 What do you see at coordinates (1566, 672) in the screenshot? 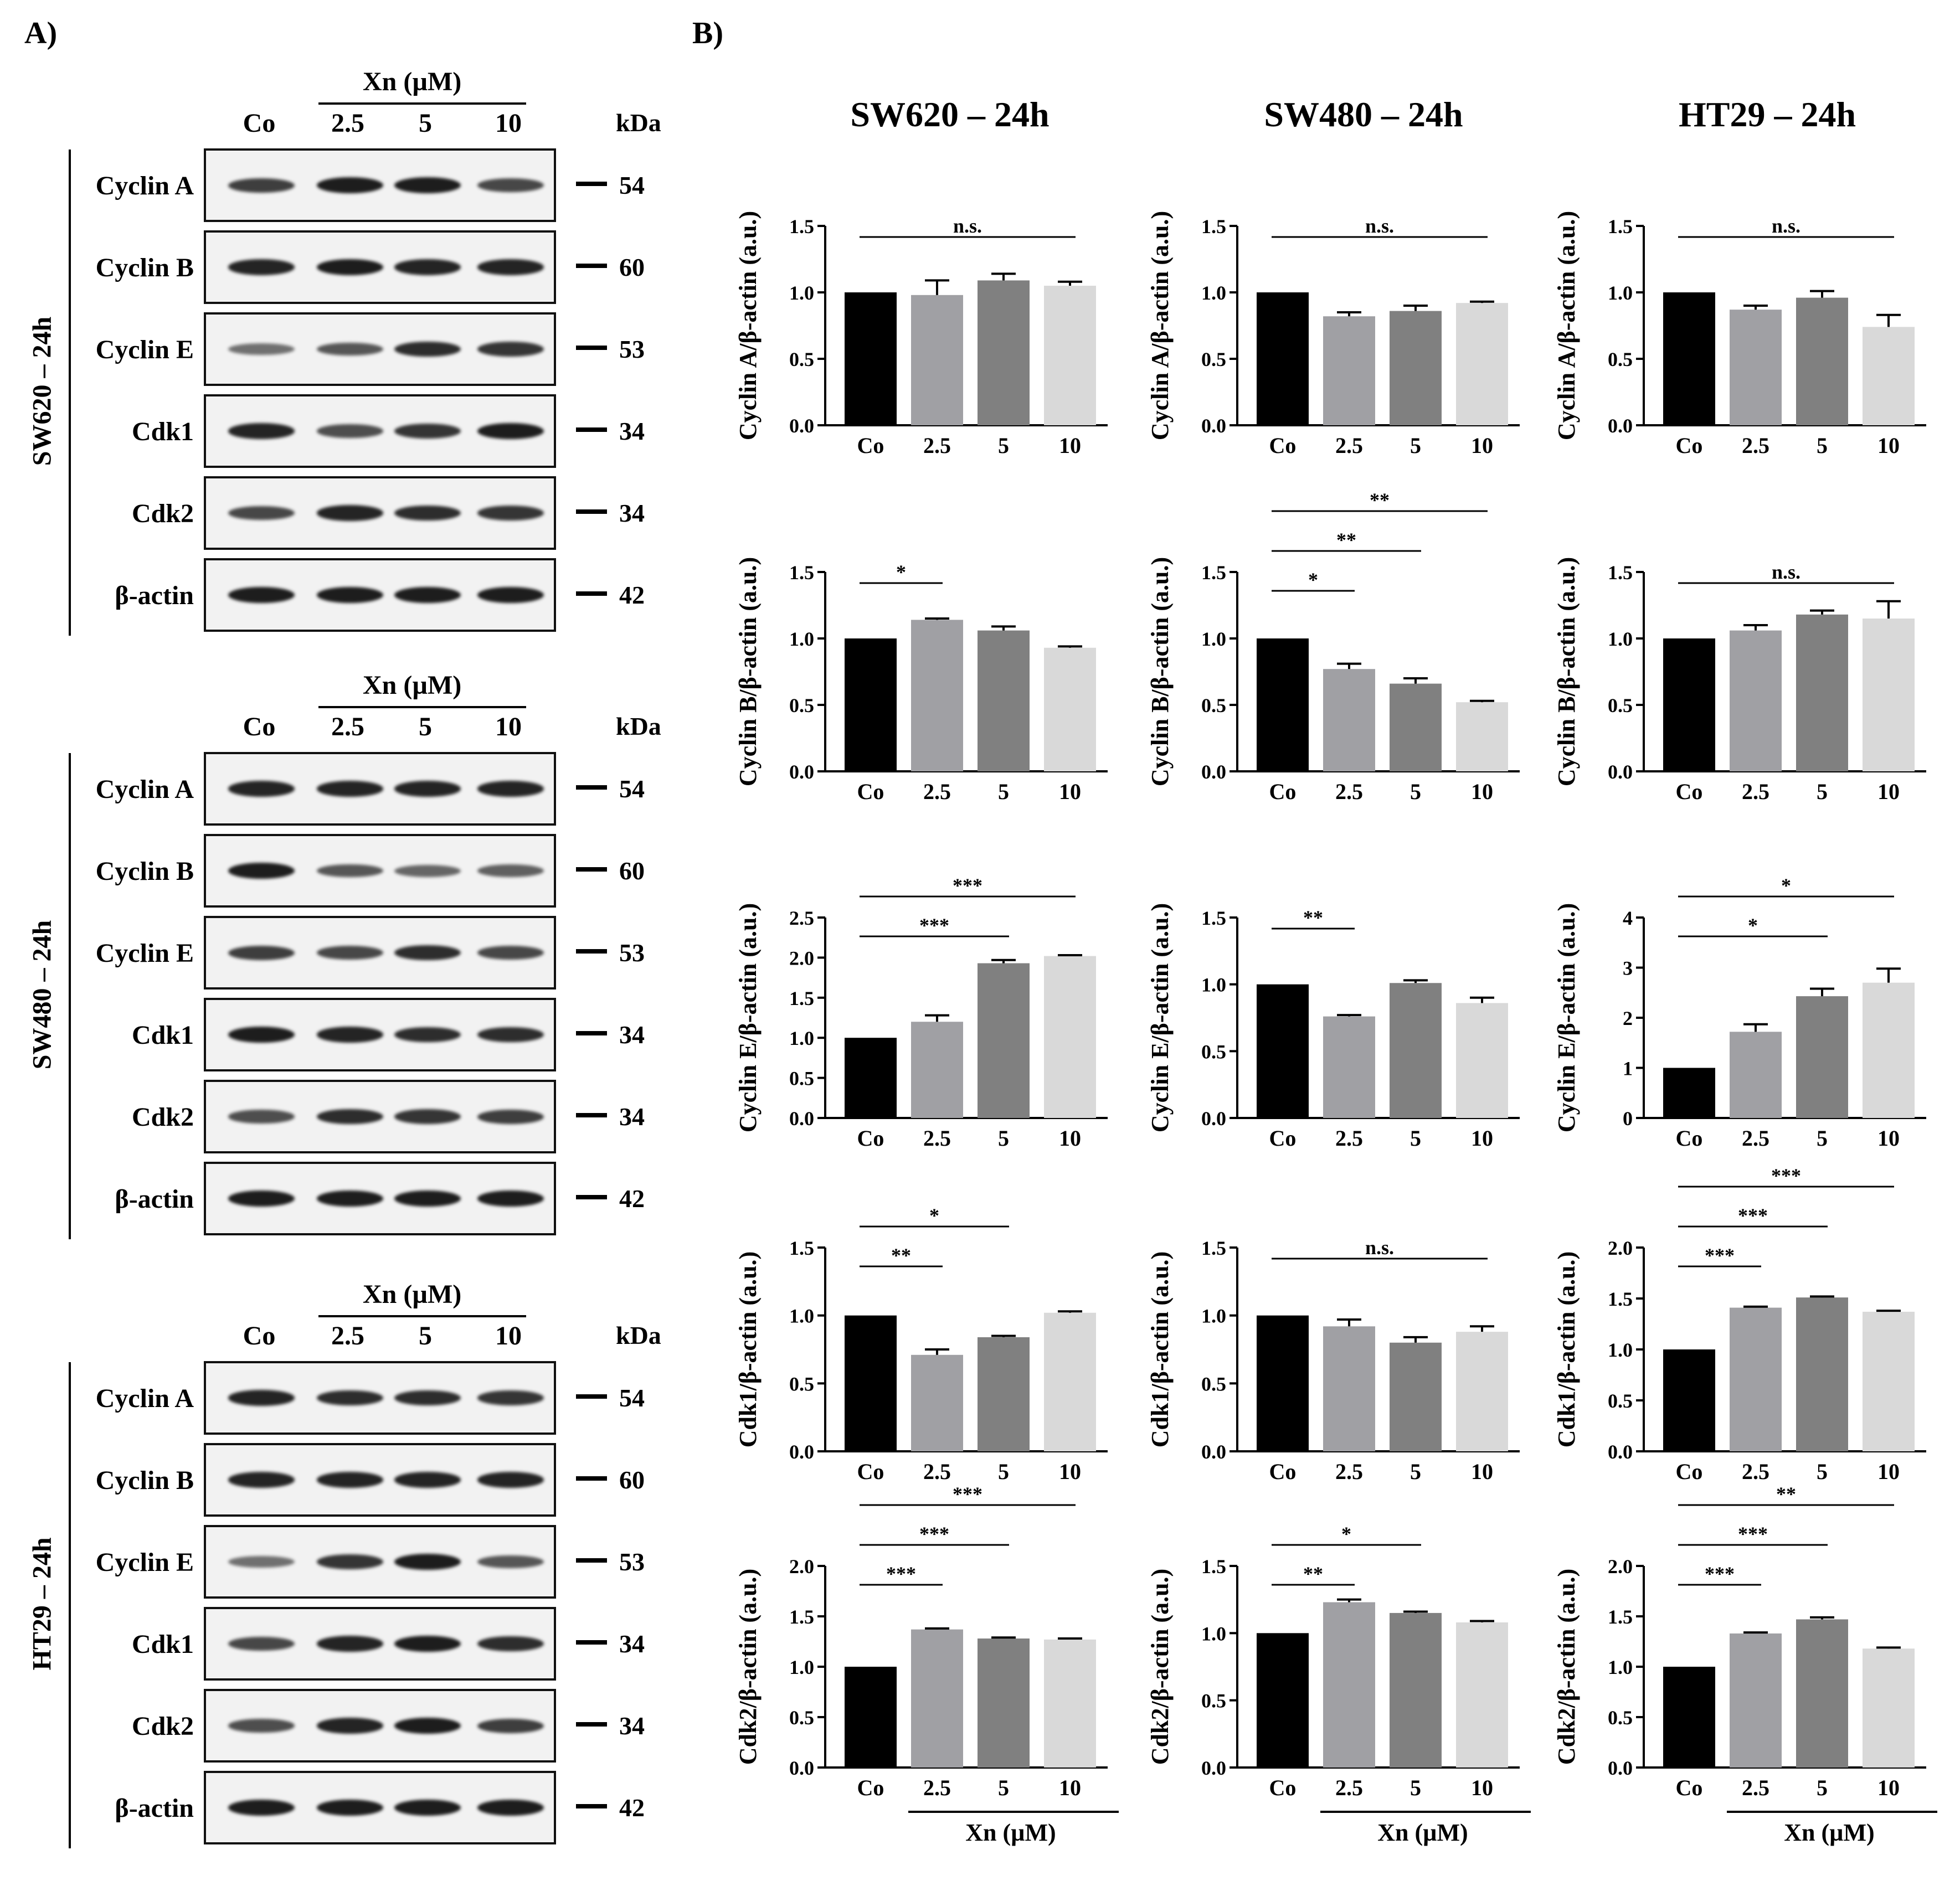
I see `y-axis-label: Cyclin B/β-actin (a.u.)` at bounding box center [1566, 672].